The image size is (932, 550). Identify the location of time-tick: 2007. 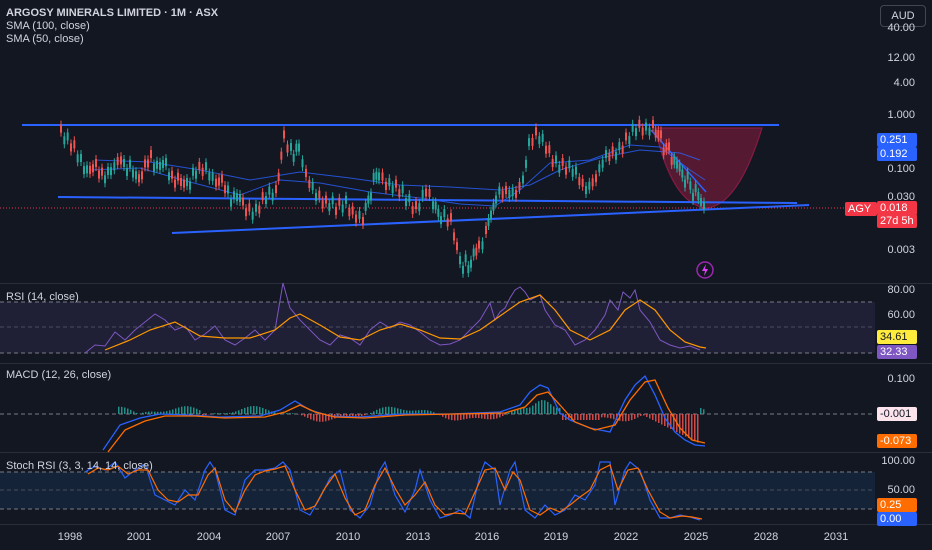
(278, 537).